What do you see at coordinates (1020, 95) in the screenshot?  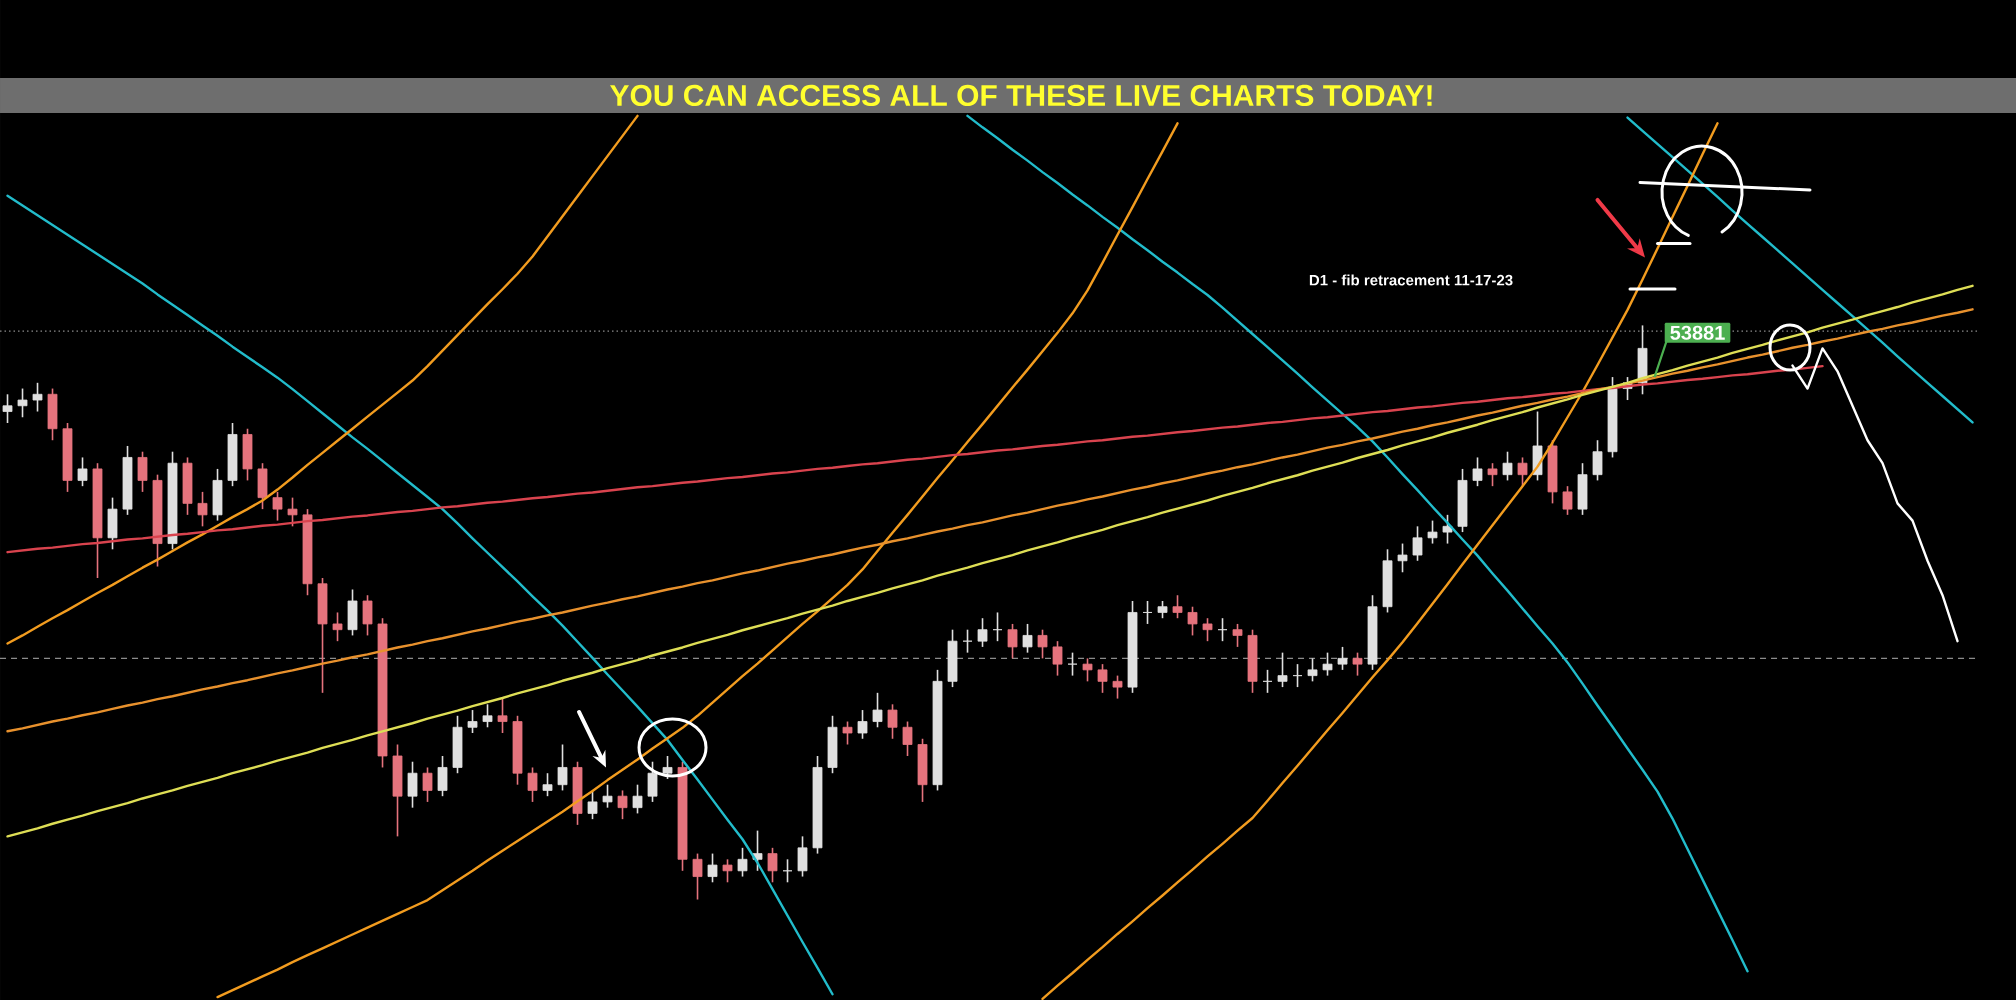 I see `chart-title: YOU CAN ACCESS ALL OF THESE LIVE CHARTS TODAY!` at bounding box center [1020, 95].